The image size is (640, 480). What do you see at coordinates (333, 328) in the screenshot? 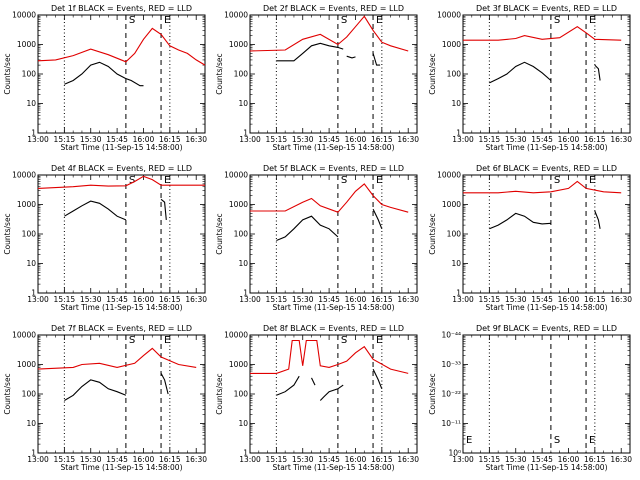
I see `panel-title: Det 8f BLACK = Events, RED = LLD` at bounding box center [333, 328].